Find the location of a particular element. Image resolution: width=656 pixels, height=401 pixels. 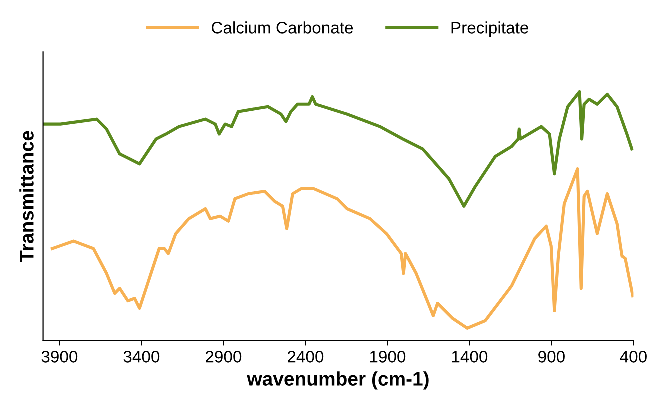

legend-label: Precipitate is located at coordinates (490, 30).